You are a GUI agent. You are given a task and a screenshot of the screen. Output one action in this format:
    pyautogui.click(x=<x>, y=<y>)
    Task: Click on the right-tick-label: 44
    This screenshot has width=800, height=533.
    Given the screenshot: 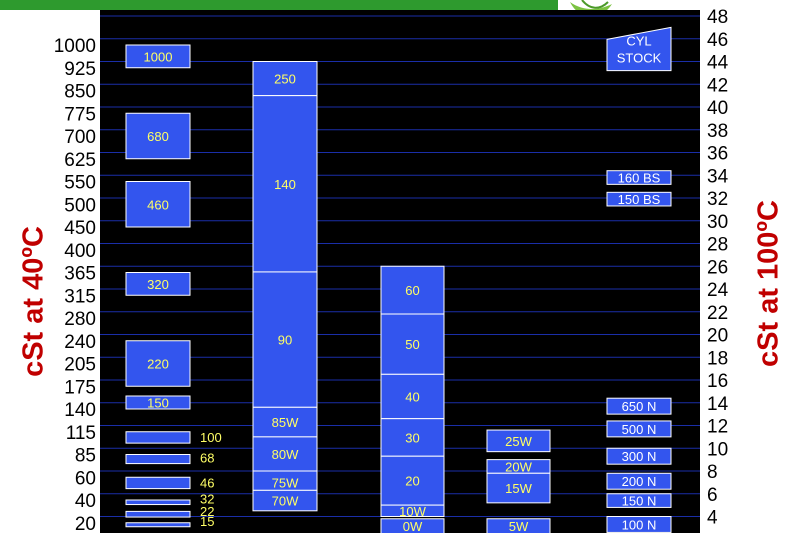 What is the action you would take?
    pyautogui.click(x=718, y=63)
    